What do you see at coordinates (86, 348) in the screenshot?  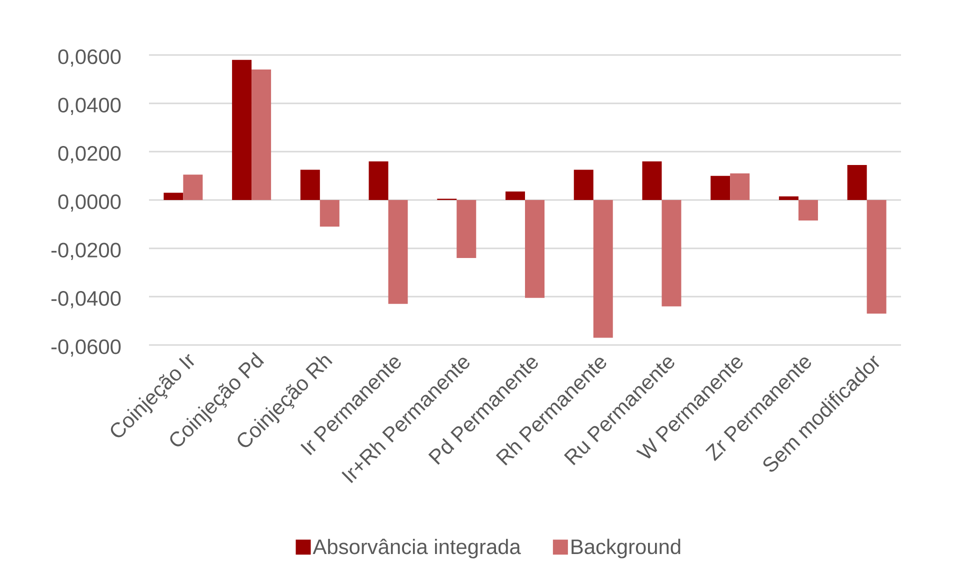 I see `y-tick-label: -0,0600` at bounding box center [86, 348].